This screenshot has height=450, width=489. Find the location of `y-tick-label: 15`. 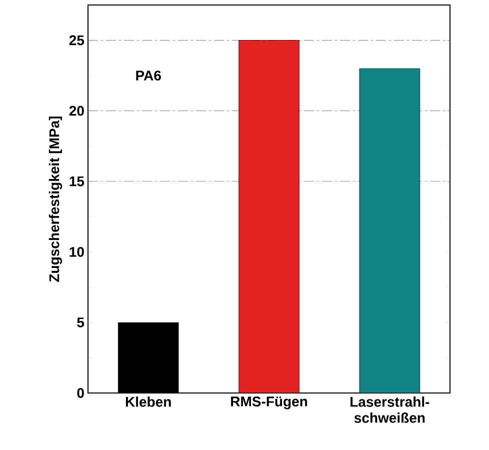

y-tick-label: 15 is located at coordinates (77, 181).